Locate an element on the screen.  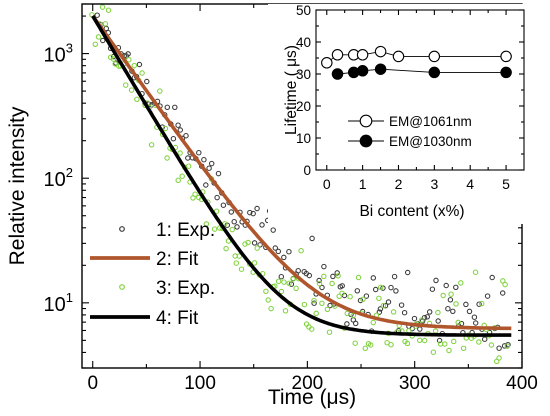
legend-label: 1: Exp. is located at coordinates (185, 230).